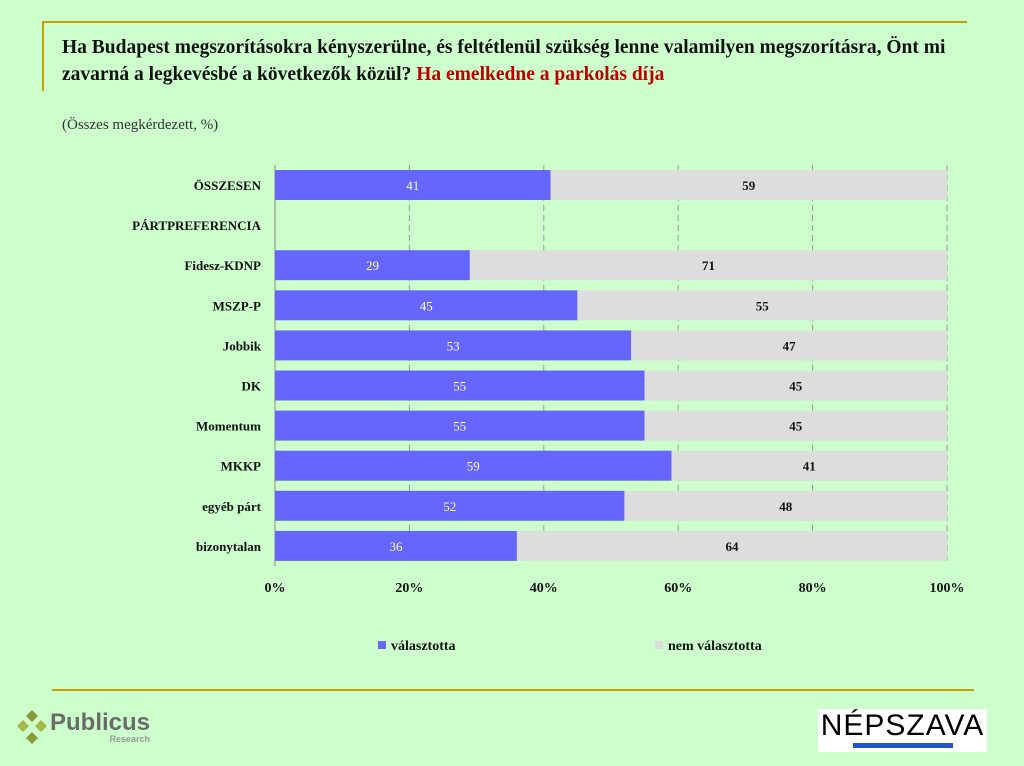 This screenshot has height=766, width=1024. Describe the element at coordinates (229, 546) in the screenshot. I see `category-label: bizonytalan` at that location.